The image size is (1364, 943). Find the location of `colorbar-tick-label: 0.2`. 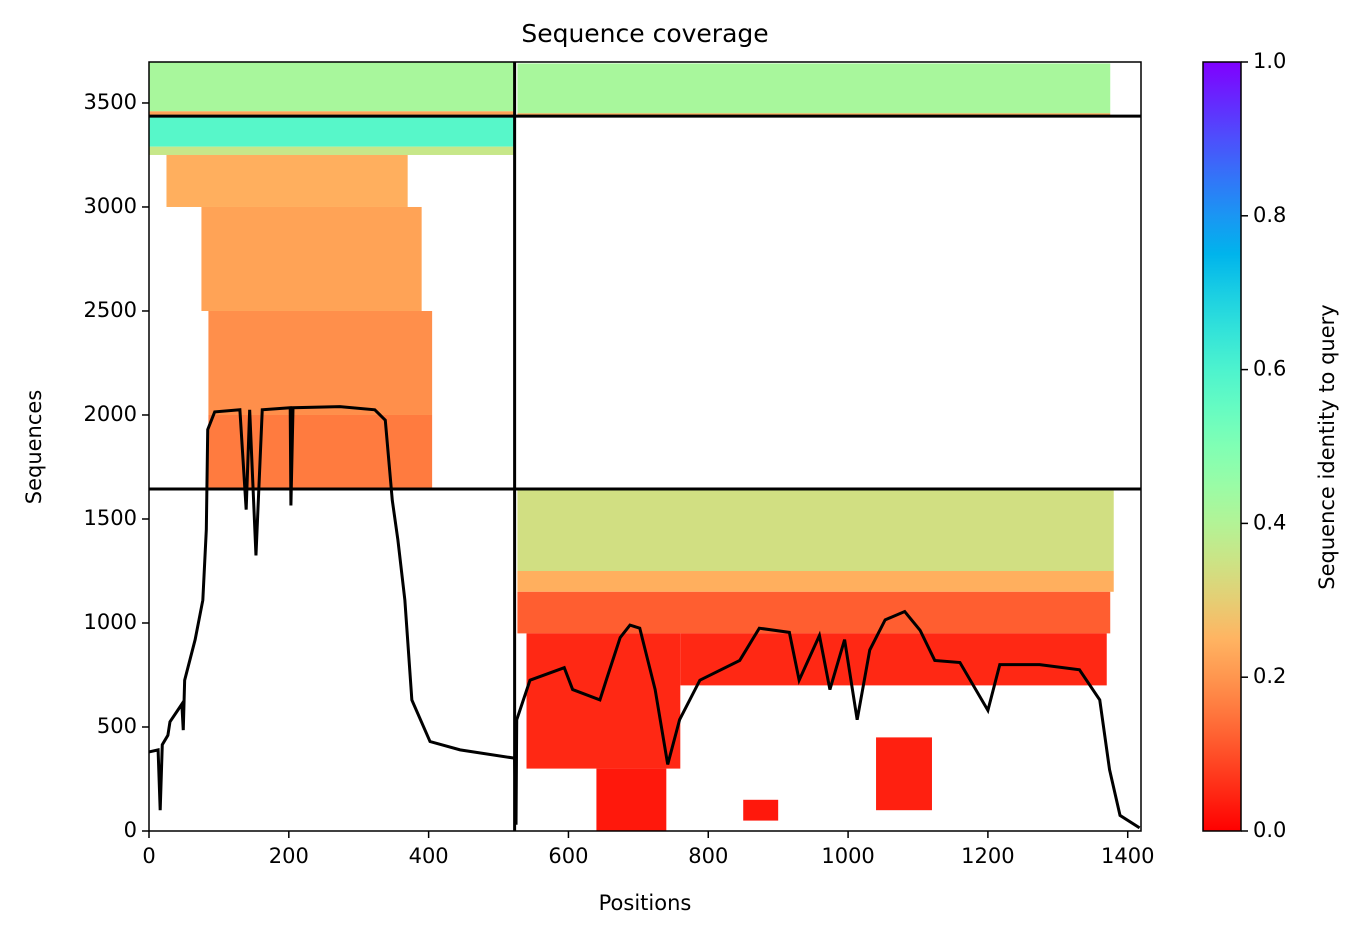

colorbar-tick-label: 0.2 is located at coordinates (1269, 676).